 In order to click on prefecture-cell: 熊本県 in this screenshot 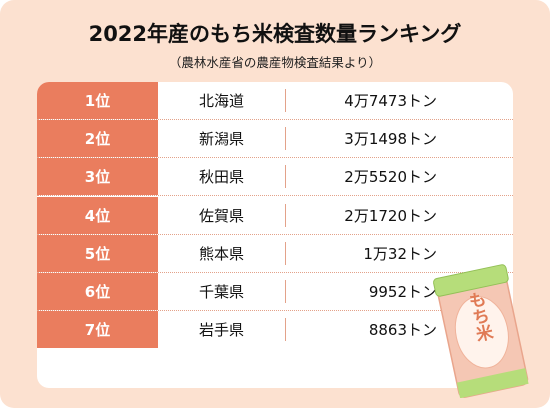, I will do `click(221, 253)`.